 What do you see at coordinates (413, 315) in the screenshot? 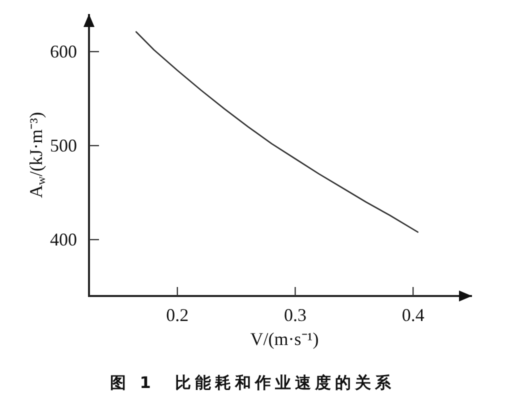
I see `x-tick-label: 0.4` at bounding box center [413, 315].